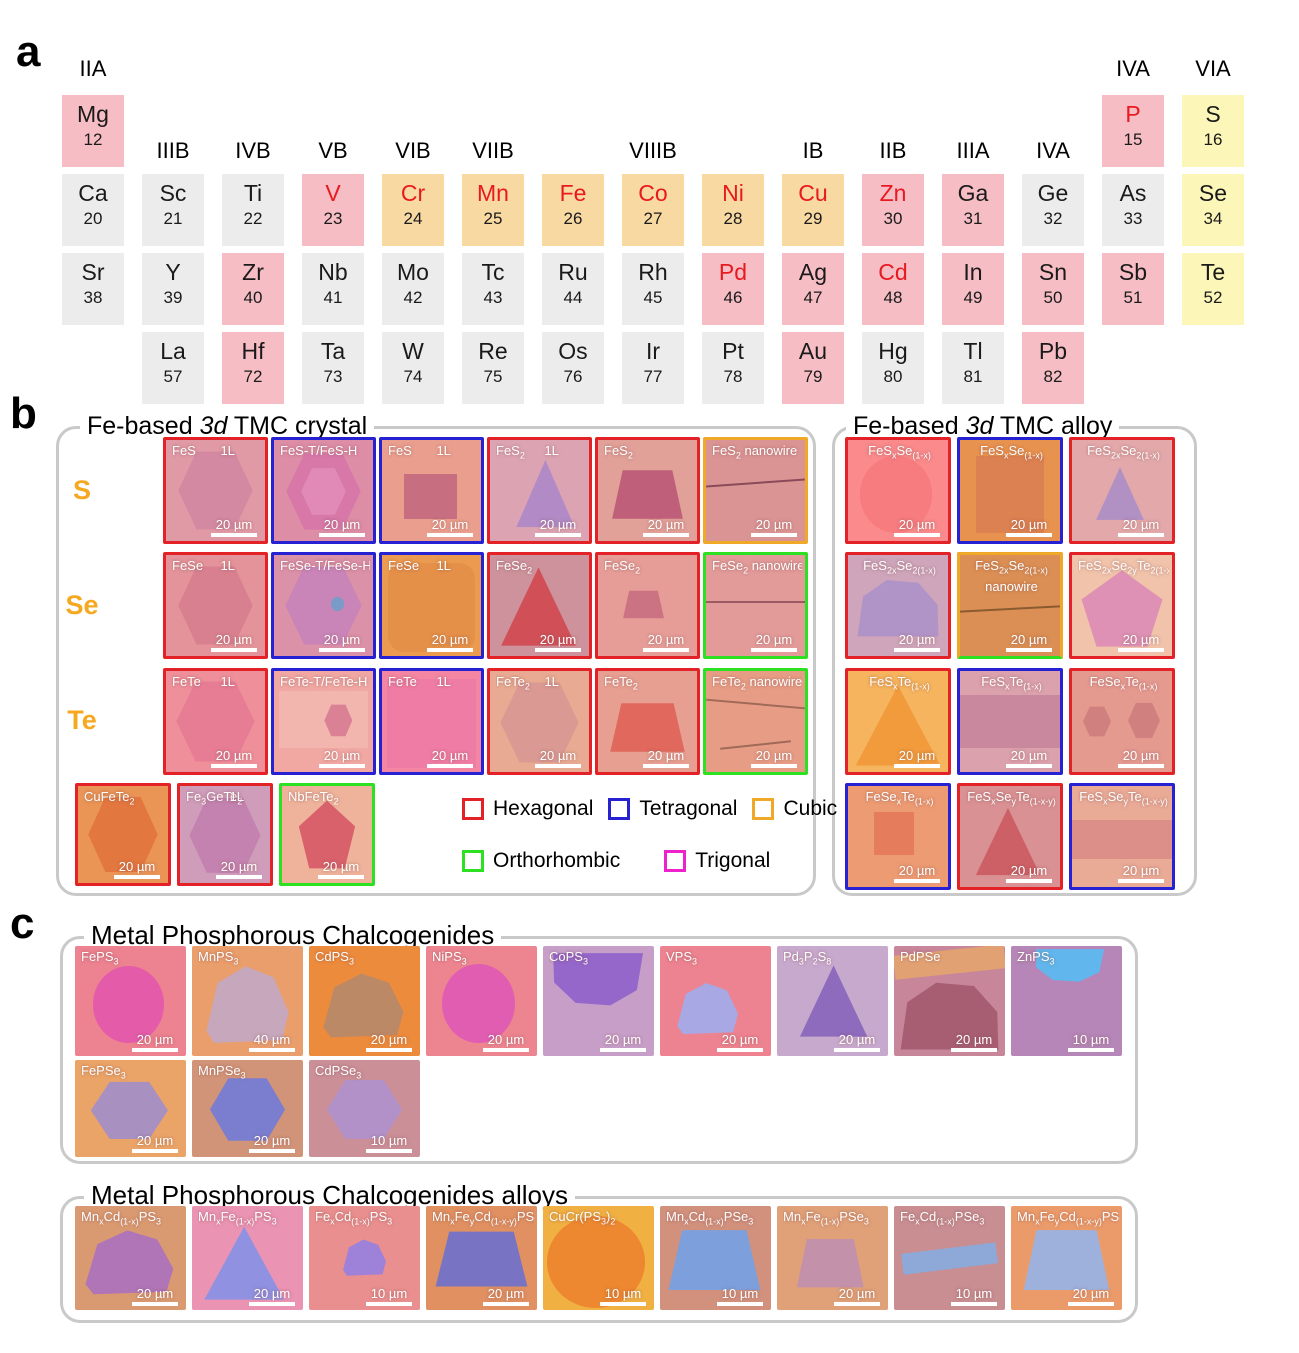 The height and width of the screenshot is (1353, 1299). What do you see at coordinates (293, 935) in the screenshot?
I see `mpc-section-title: Metal Phosphorous Chalcogenides` at bounding box center [293, 935].